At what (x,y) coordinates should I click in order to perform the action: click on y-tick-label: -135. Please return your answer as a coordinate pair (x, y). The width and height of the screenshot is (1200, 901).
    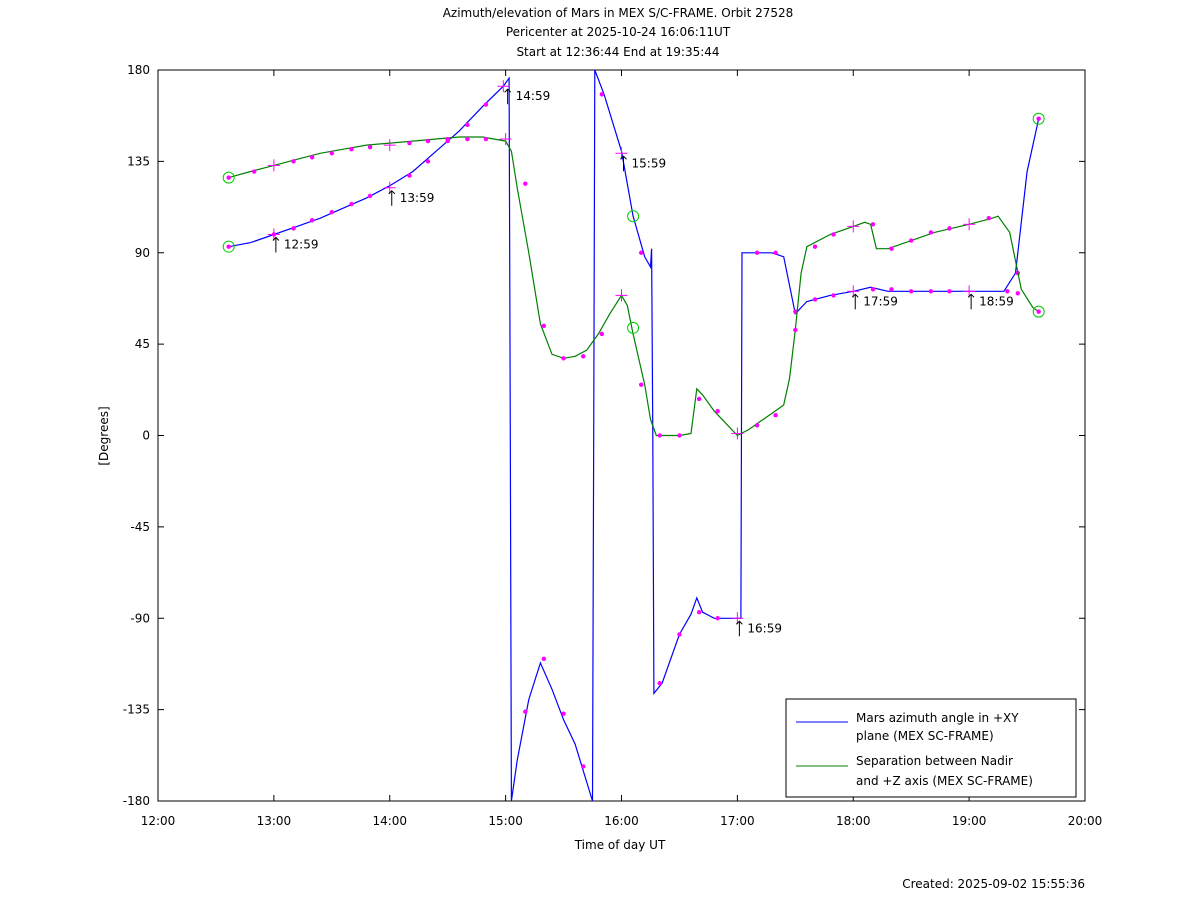
    Looking at the image, I should click on (136, 710).